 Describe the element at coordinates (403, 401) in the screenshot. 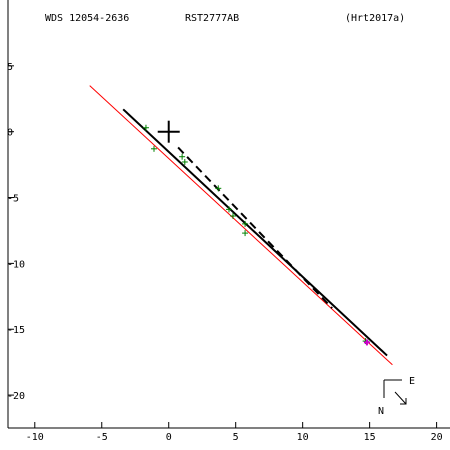

I see `motion-arrow-head` at that location.